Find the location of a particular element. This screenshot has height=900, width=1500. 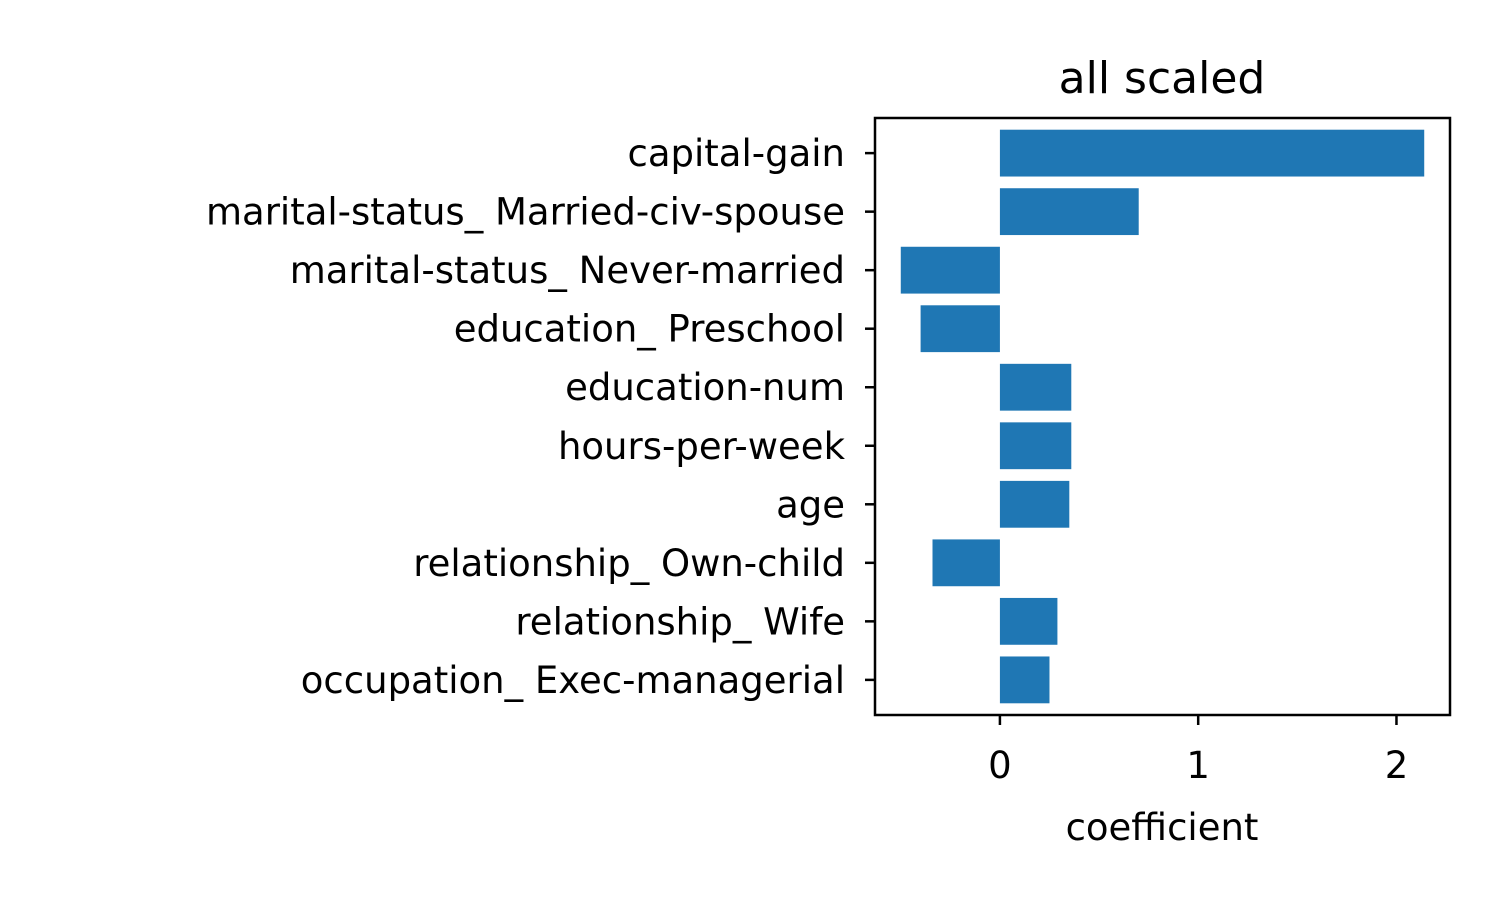

bar-occupation-exec-managerial is located at coordinates (1024, 680).